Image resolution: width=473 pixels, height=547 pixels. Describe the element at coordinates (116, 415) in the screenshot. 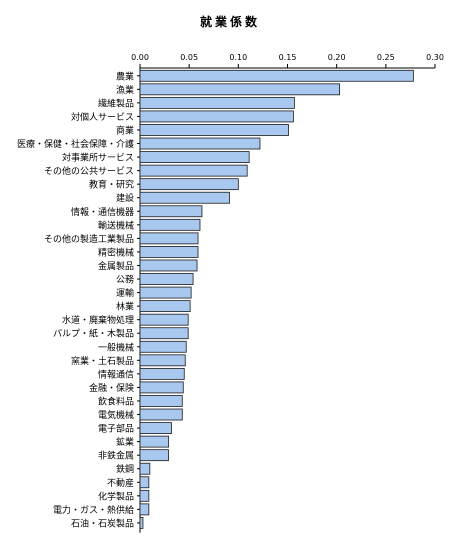

I see `category-label: 電気機械` at that location.